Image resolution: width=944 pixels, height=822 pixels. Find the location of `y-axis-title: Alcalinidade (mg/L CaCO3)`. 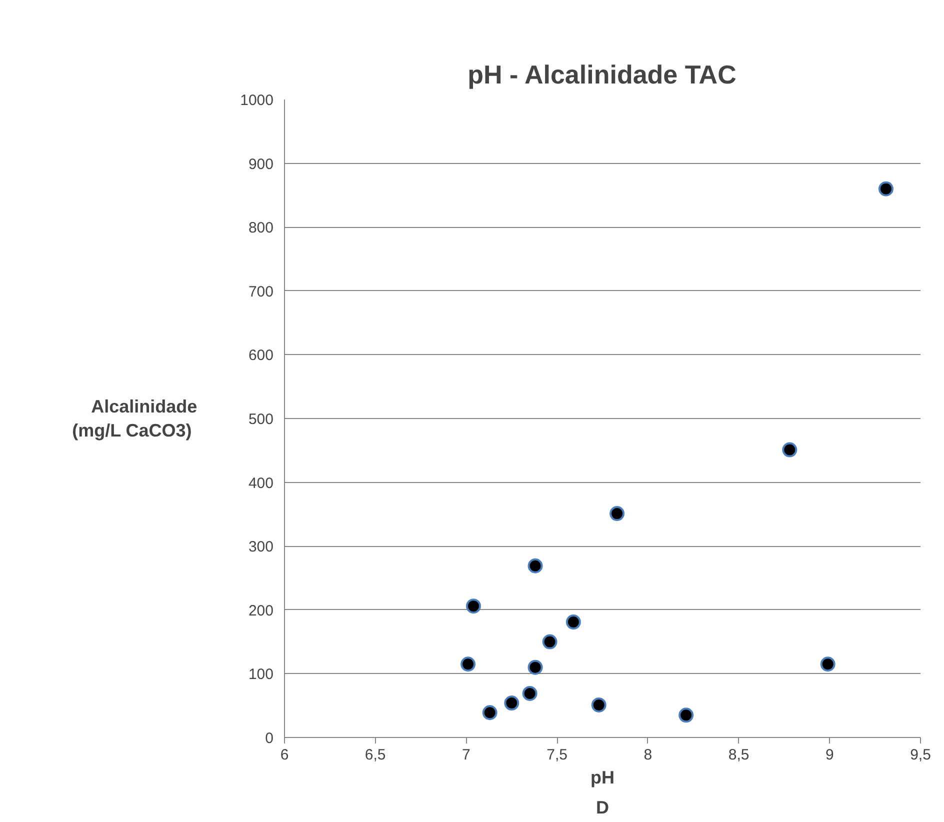

y-axis-title: Alcalinidade (mg/L CaCO3) is located at coordinates (135, 418).